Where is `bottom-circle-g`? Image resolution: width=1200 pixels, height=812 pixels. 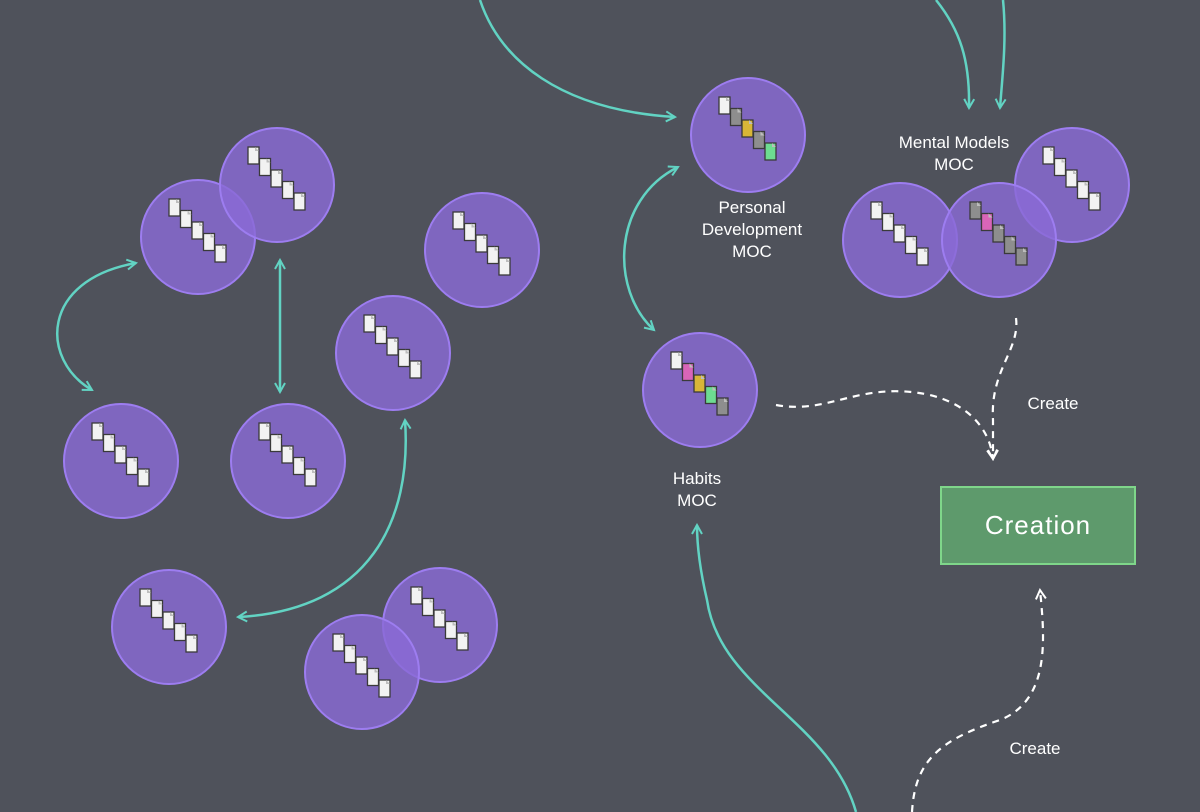 bottom-circle-g is located at coordinates (169, 627).